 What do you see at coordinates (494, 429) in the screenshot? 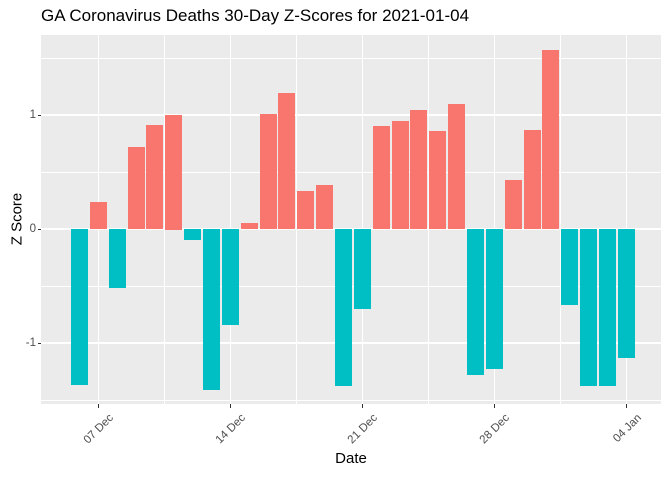
I see `x-tick-label: 28 Dec` at bounding box center [494, 429].